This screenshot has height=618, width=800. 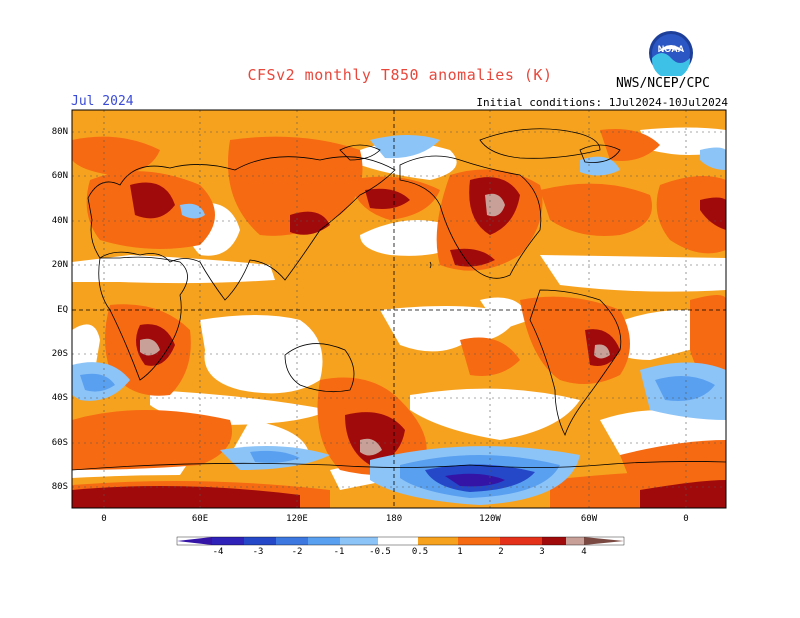 I want to click on lat-label: 80N, so click(x=59, y=132).